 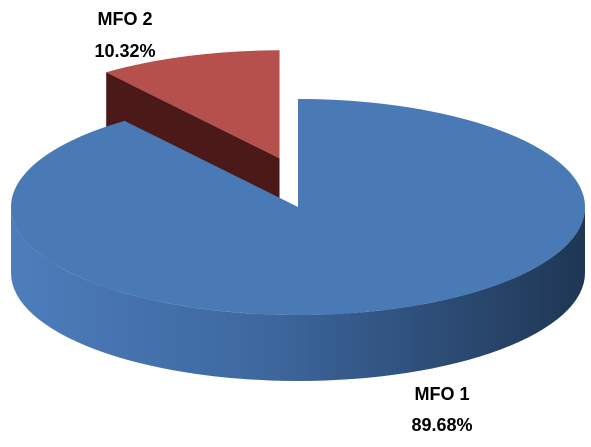 I want to click on slice-label-mfo-2: MFO 2, so click(x=124, y=19).